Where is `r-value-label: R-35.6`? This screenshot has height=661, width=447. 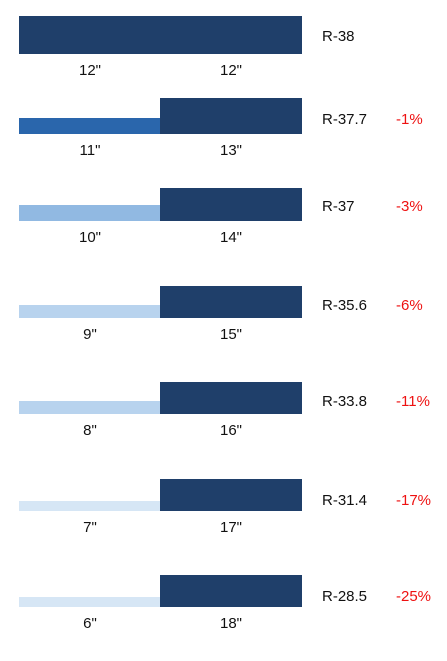 r-value-label: R-35.6 is located at coordinates (345, 305).